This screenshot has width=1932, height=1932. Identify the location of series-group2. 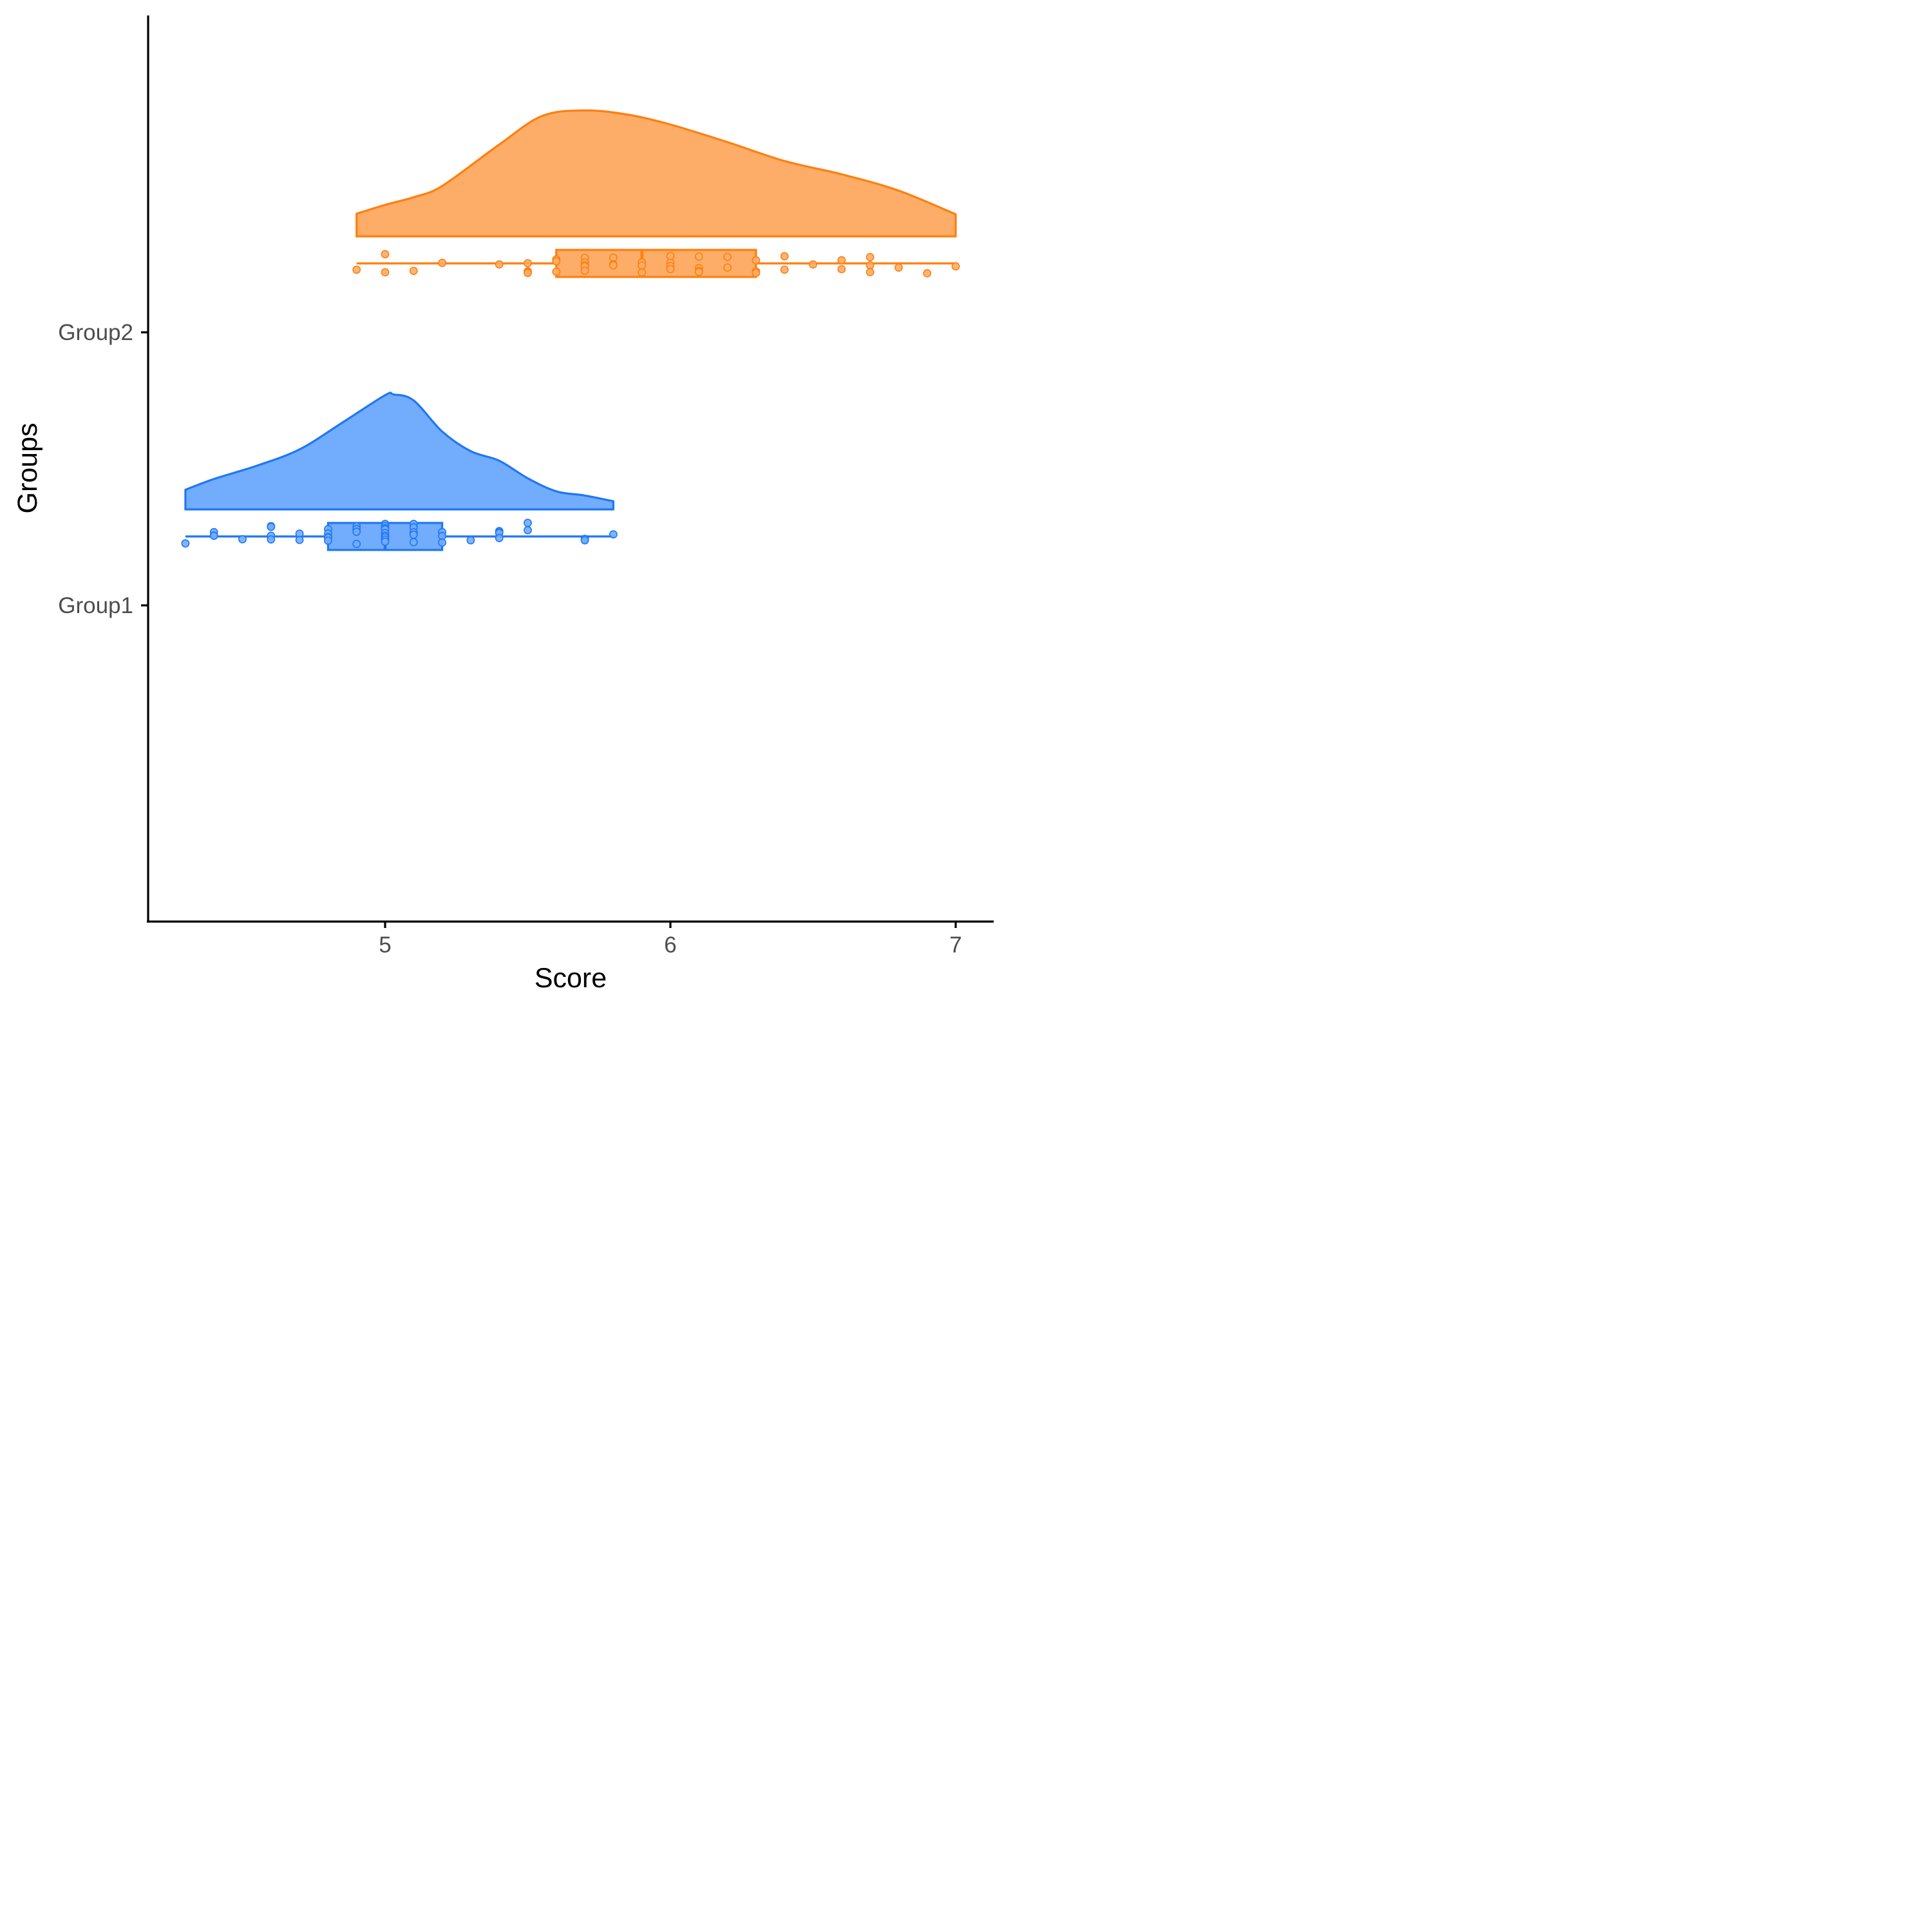
(656, 193).